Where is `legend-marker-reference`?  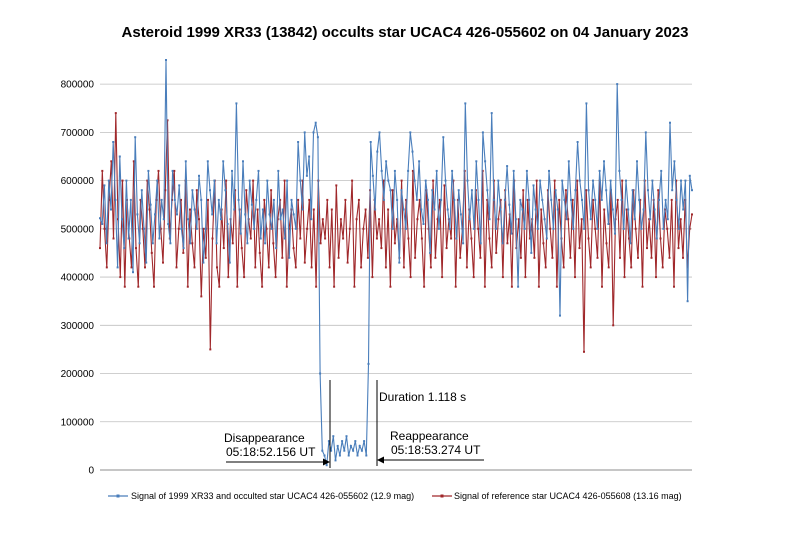 legend-marker-reference is located at coordinates (442, 496).